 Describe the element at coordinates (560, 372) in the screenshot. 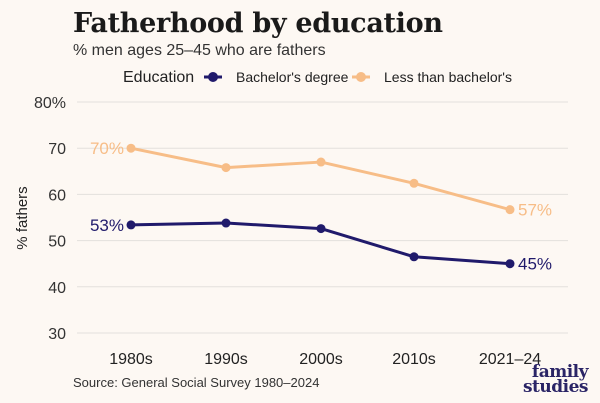

I see `logo-line-1: family` at that location.